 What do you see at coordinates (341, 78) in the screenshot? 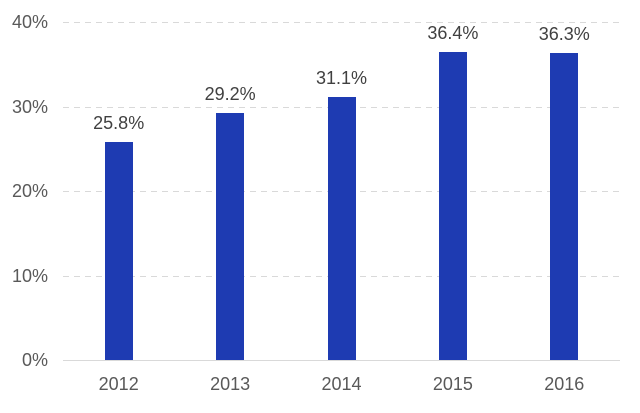
I see `data-label-2014: 31.1%` at bounding box center [341, 78].